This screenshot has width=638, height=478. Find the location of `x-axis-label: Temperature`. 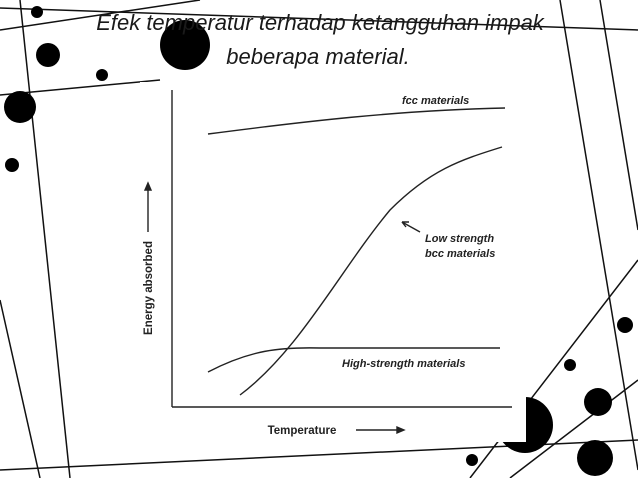

x-axis-label: Temperature is located at coordinates (302, 431).